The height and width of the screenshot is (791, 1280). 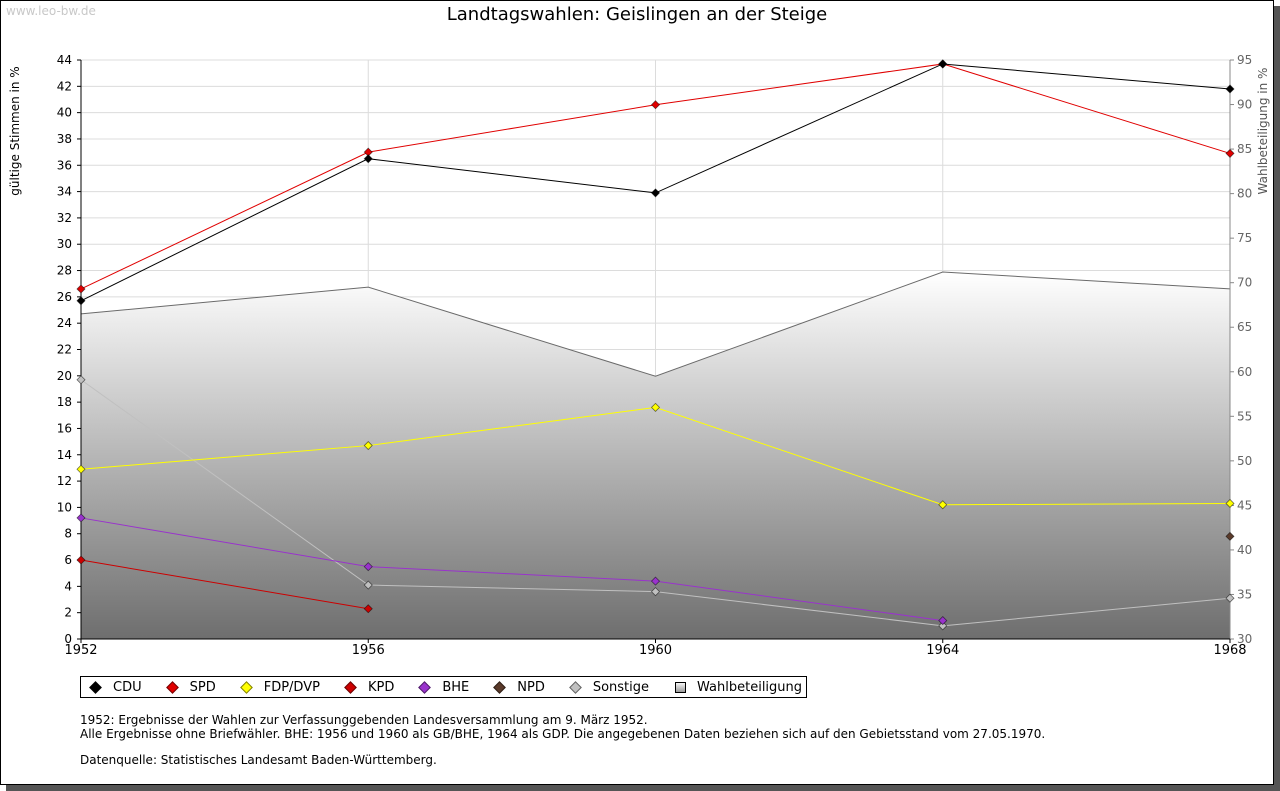 I want to click on y-tick-label: 10, so click(x=64, y=507).